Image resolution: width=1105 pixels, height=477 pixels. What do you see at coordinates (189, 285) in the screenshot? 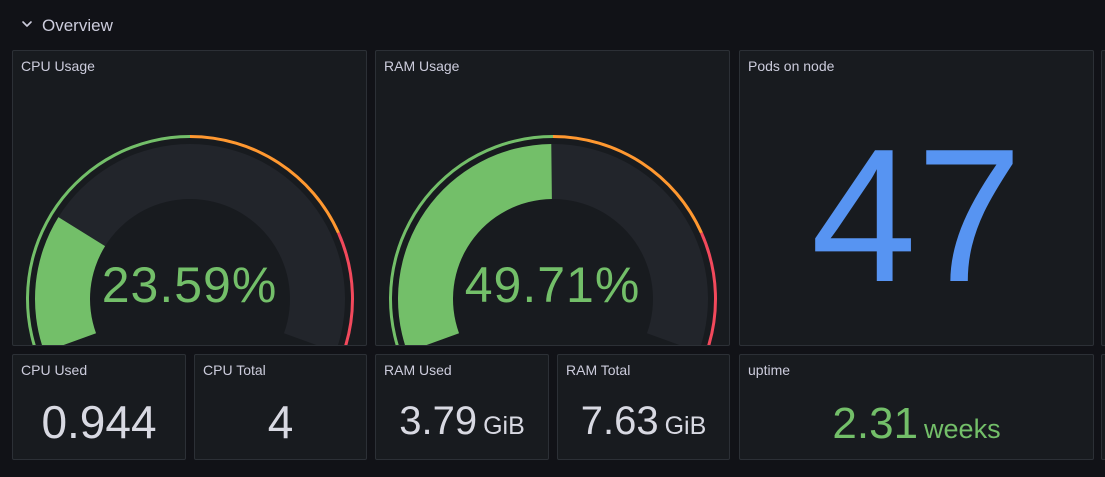
I see `cpu-usage-value: 23.59%` at bounding box center [189, 285].